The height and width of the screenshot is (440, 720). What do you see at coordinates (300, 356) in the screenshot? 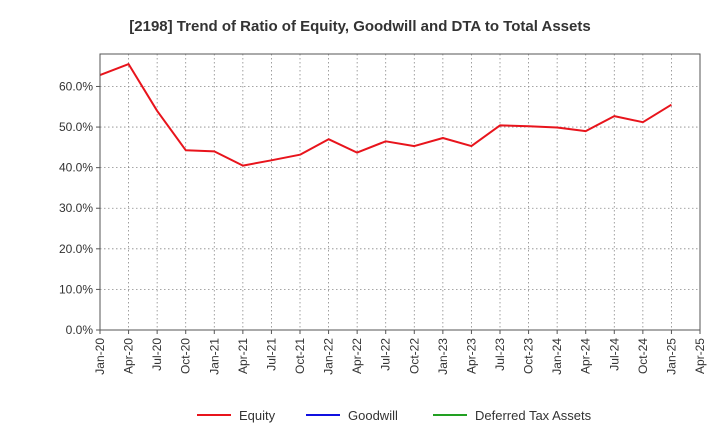
I see `x-tick-label: Oct-21` at bounding box center [300, 356].